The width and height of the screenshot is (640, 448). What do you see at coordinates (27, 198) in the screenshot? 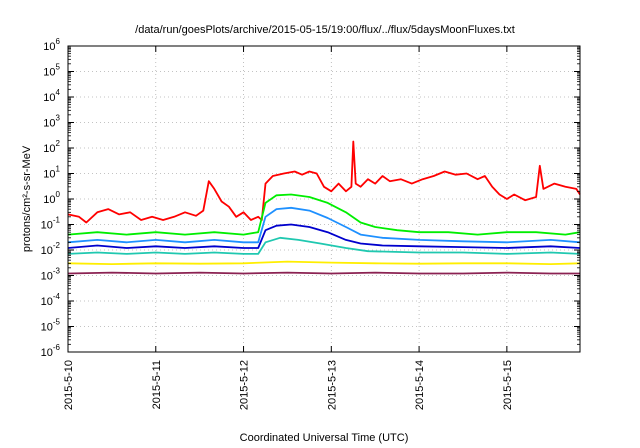
I see `y-axis-label: protons/cm²-s-sr-MeV` at bounding box center [27, 198].